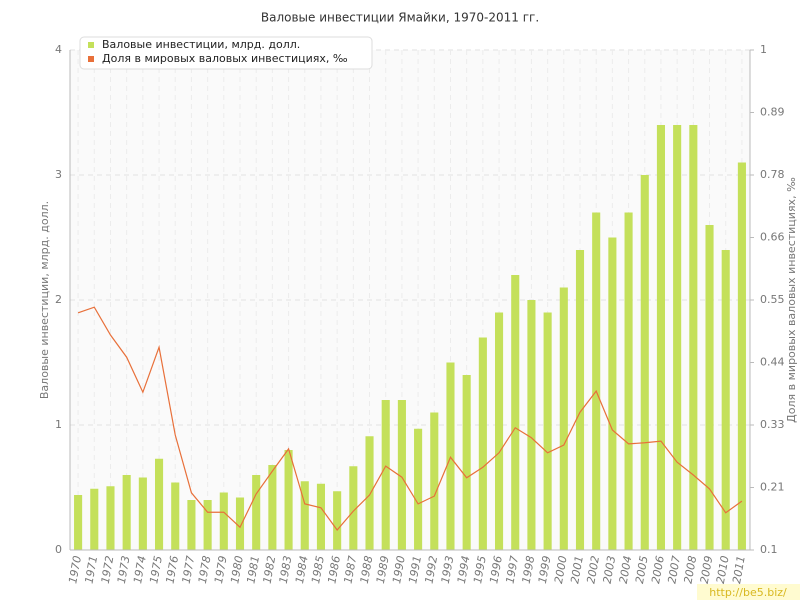  What do you see at coordinates (400, 18) in the screenshot?
I see `chart-title: Валовые инвестиции Ямайки, 1970-2011 гг.` at bounding box center [400, 18].